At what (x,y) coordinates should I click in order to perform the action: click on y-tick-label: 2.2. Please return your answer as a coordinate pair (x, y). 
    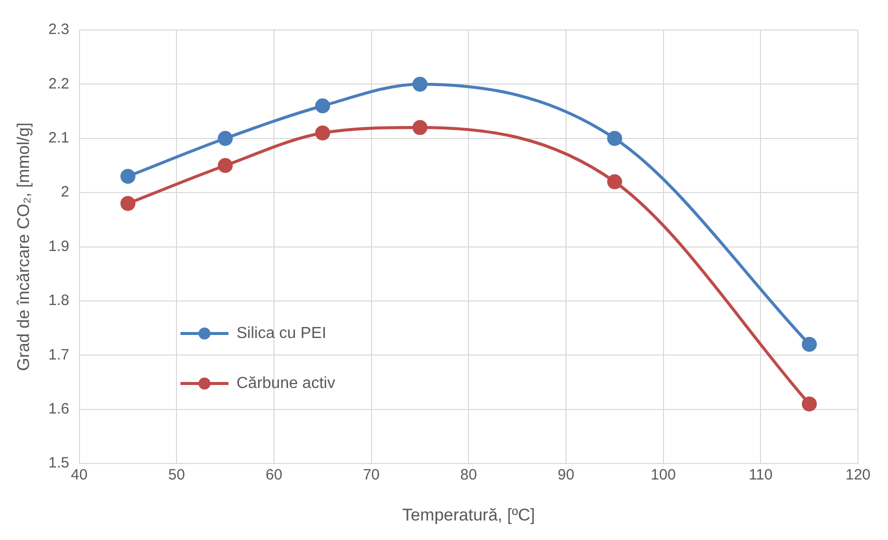
    Looking at the image, I should click on (59, 83).